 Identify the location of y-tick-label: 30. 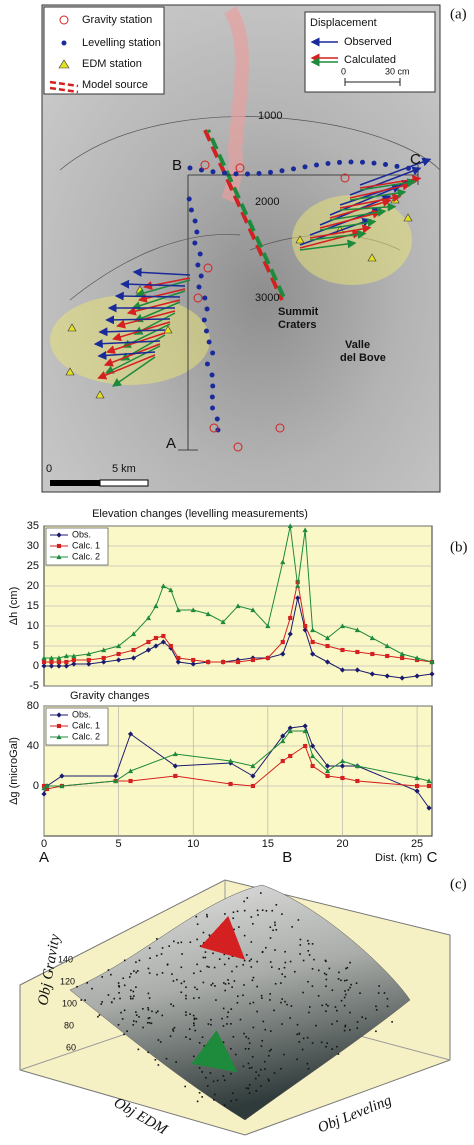
(33, 546).